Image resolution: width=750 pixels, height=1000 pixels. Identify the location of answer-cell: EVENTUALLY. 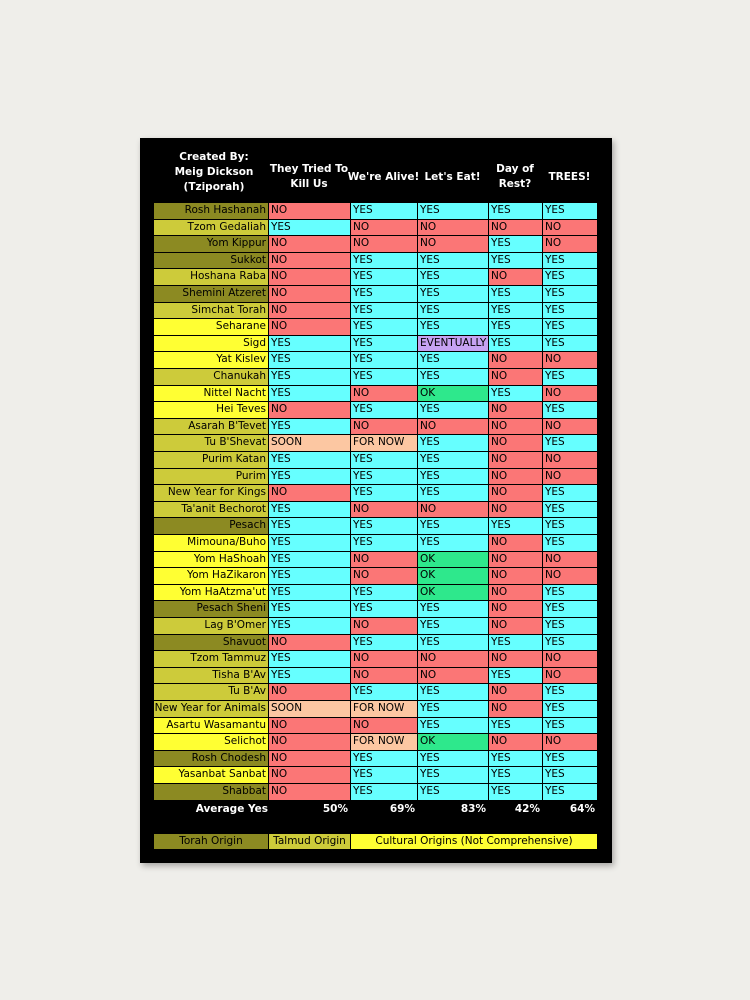
(453, 343).